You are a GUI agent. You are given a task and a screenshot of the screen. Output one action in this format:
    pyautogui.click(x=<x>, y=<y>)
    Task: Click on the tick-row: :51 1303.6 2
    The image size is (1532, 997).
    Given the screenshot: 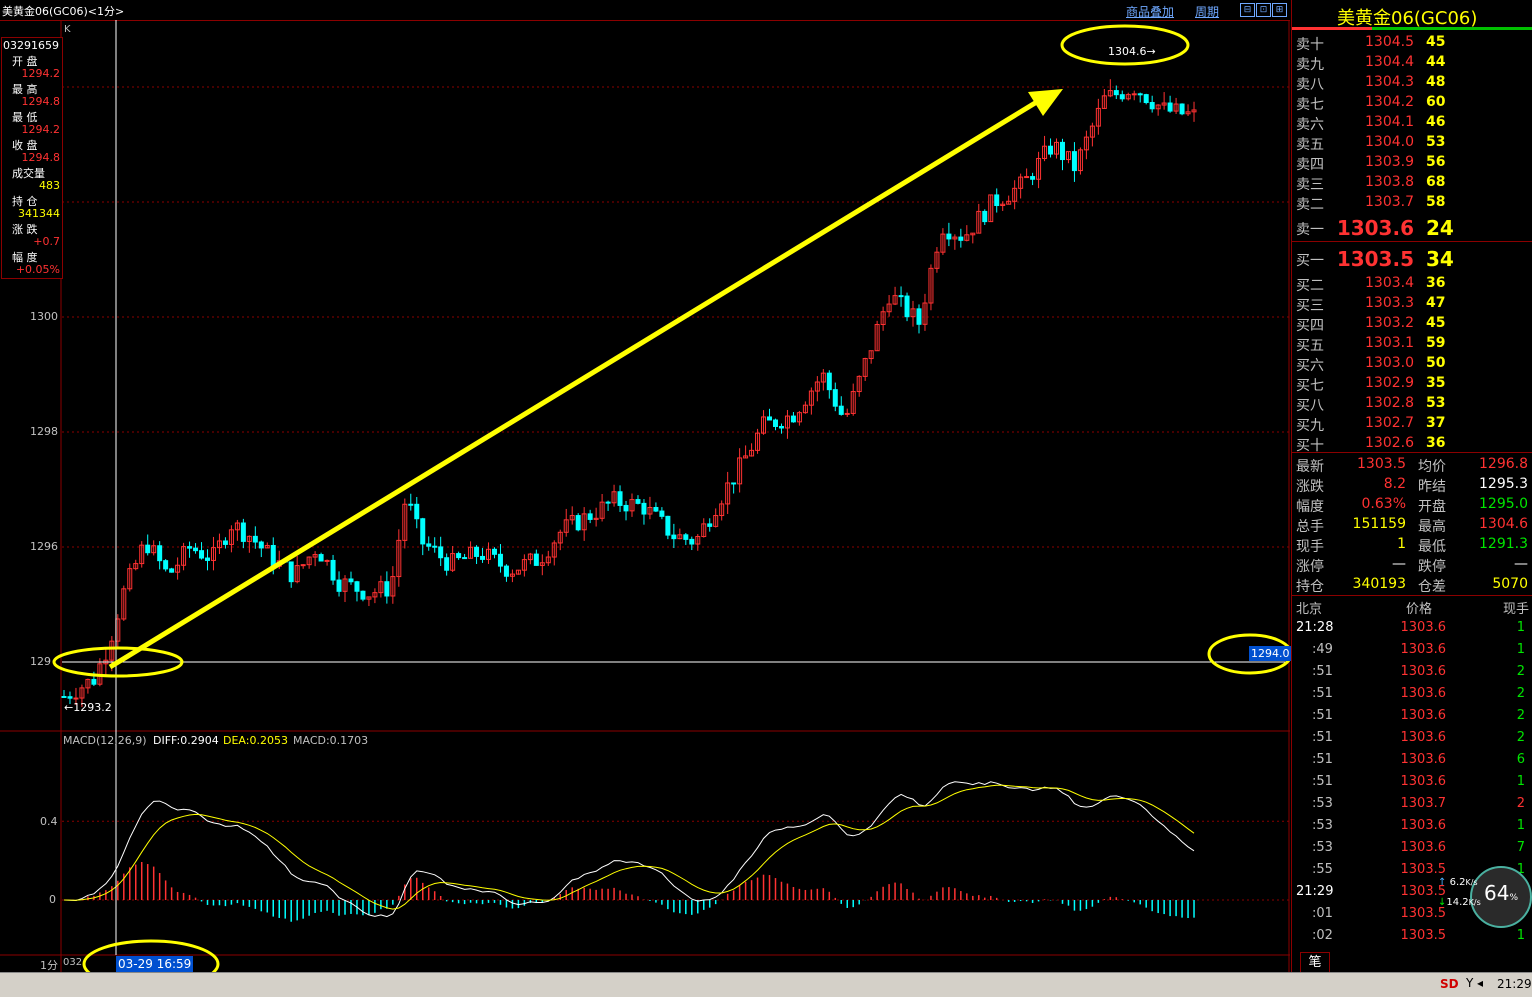 What is the action you would take?
    pyautogui.click(x=1412, y=738)
    